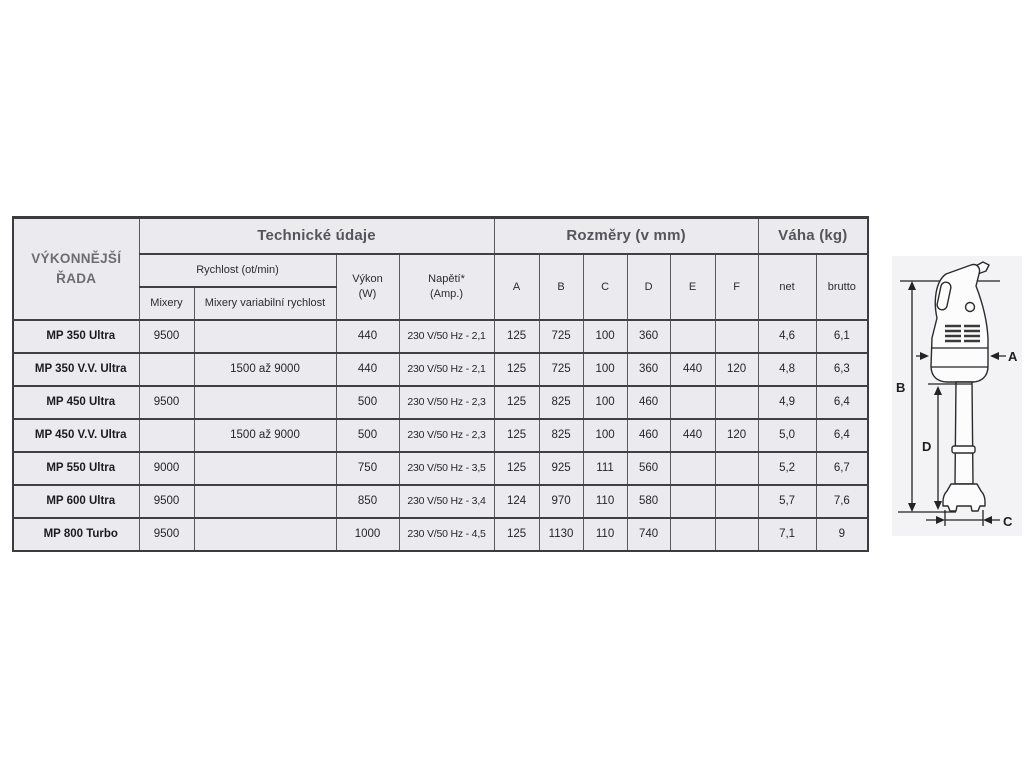 This screenshot has width=1024, height=768. Describe the element at coordinates (912, 507) in the screenshot. I see `arrowhead-down` at that location.